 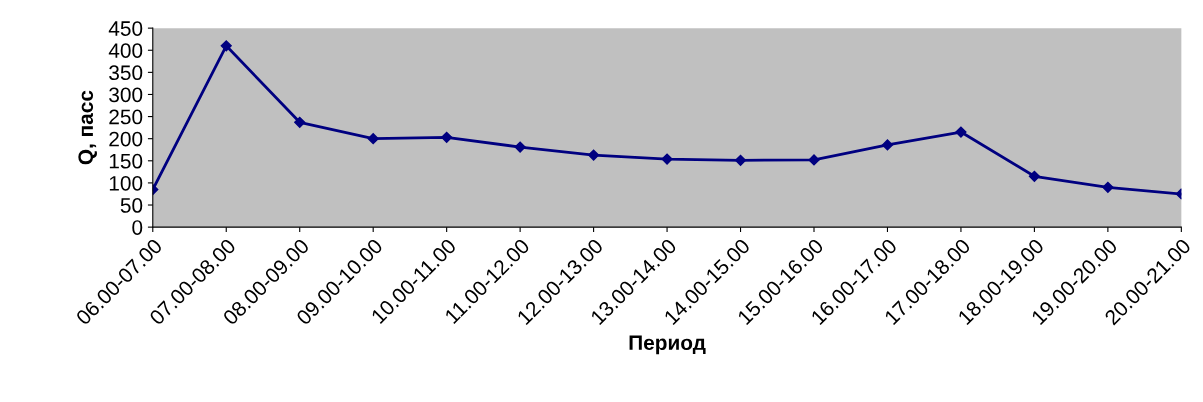 What do you see at coordinates (137, 227) in the screenshot?
I see `y-tick-label: 0` at bounding box center [137, 227].